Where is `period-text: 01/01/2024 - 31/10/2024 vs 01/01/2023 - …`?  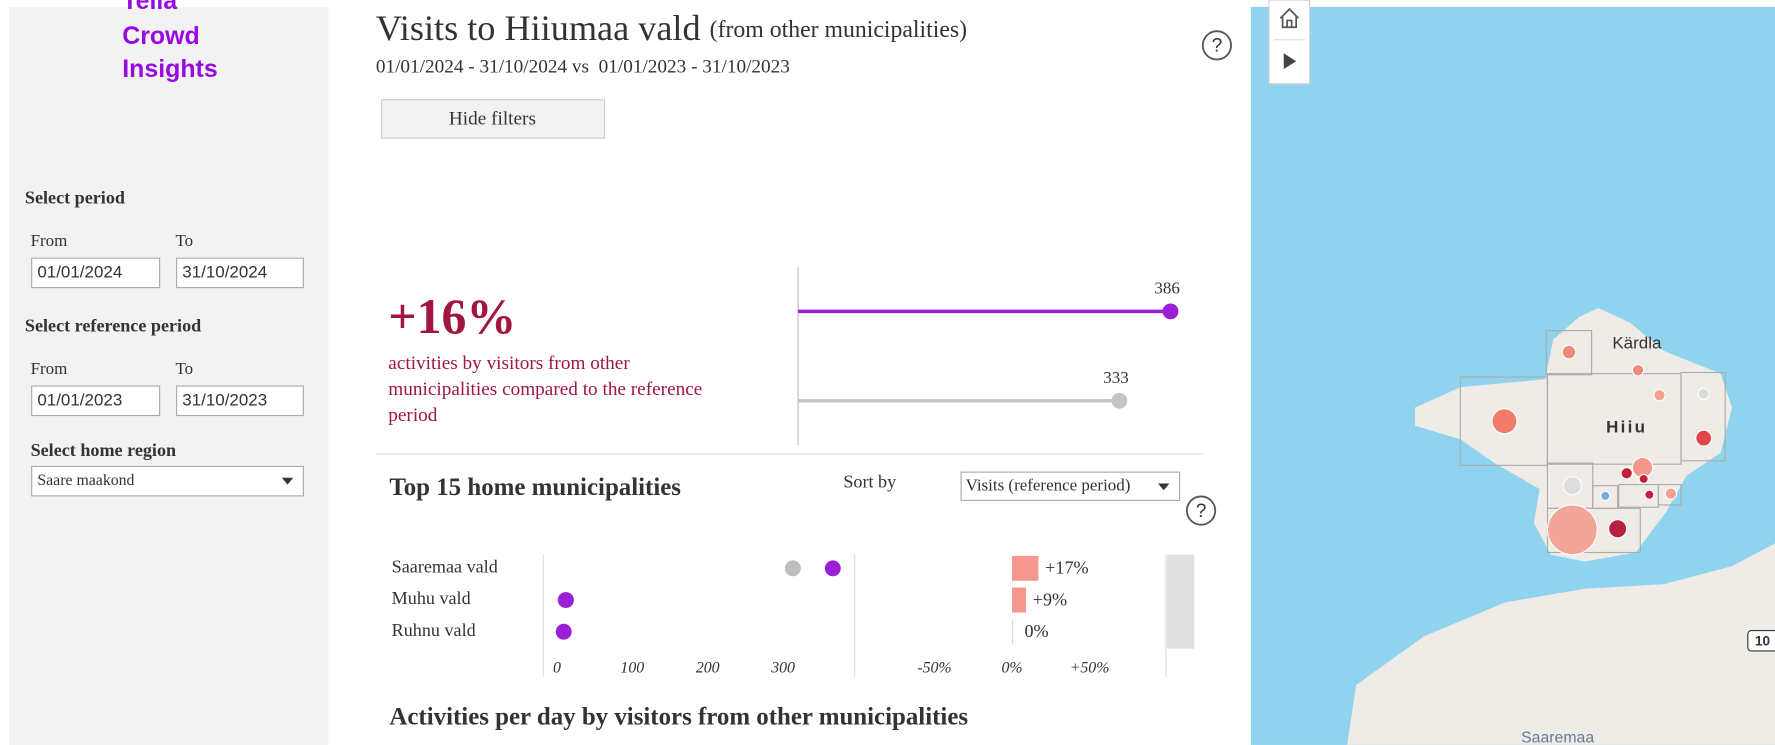 period-text: 01/01/2024 - 31/10/2024 vs 01/01/2023 - … is located at coordinates (583, 66).